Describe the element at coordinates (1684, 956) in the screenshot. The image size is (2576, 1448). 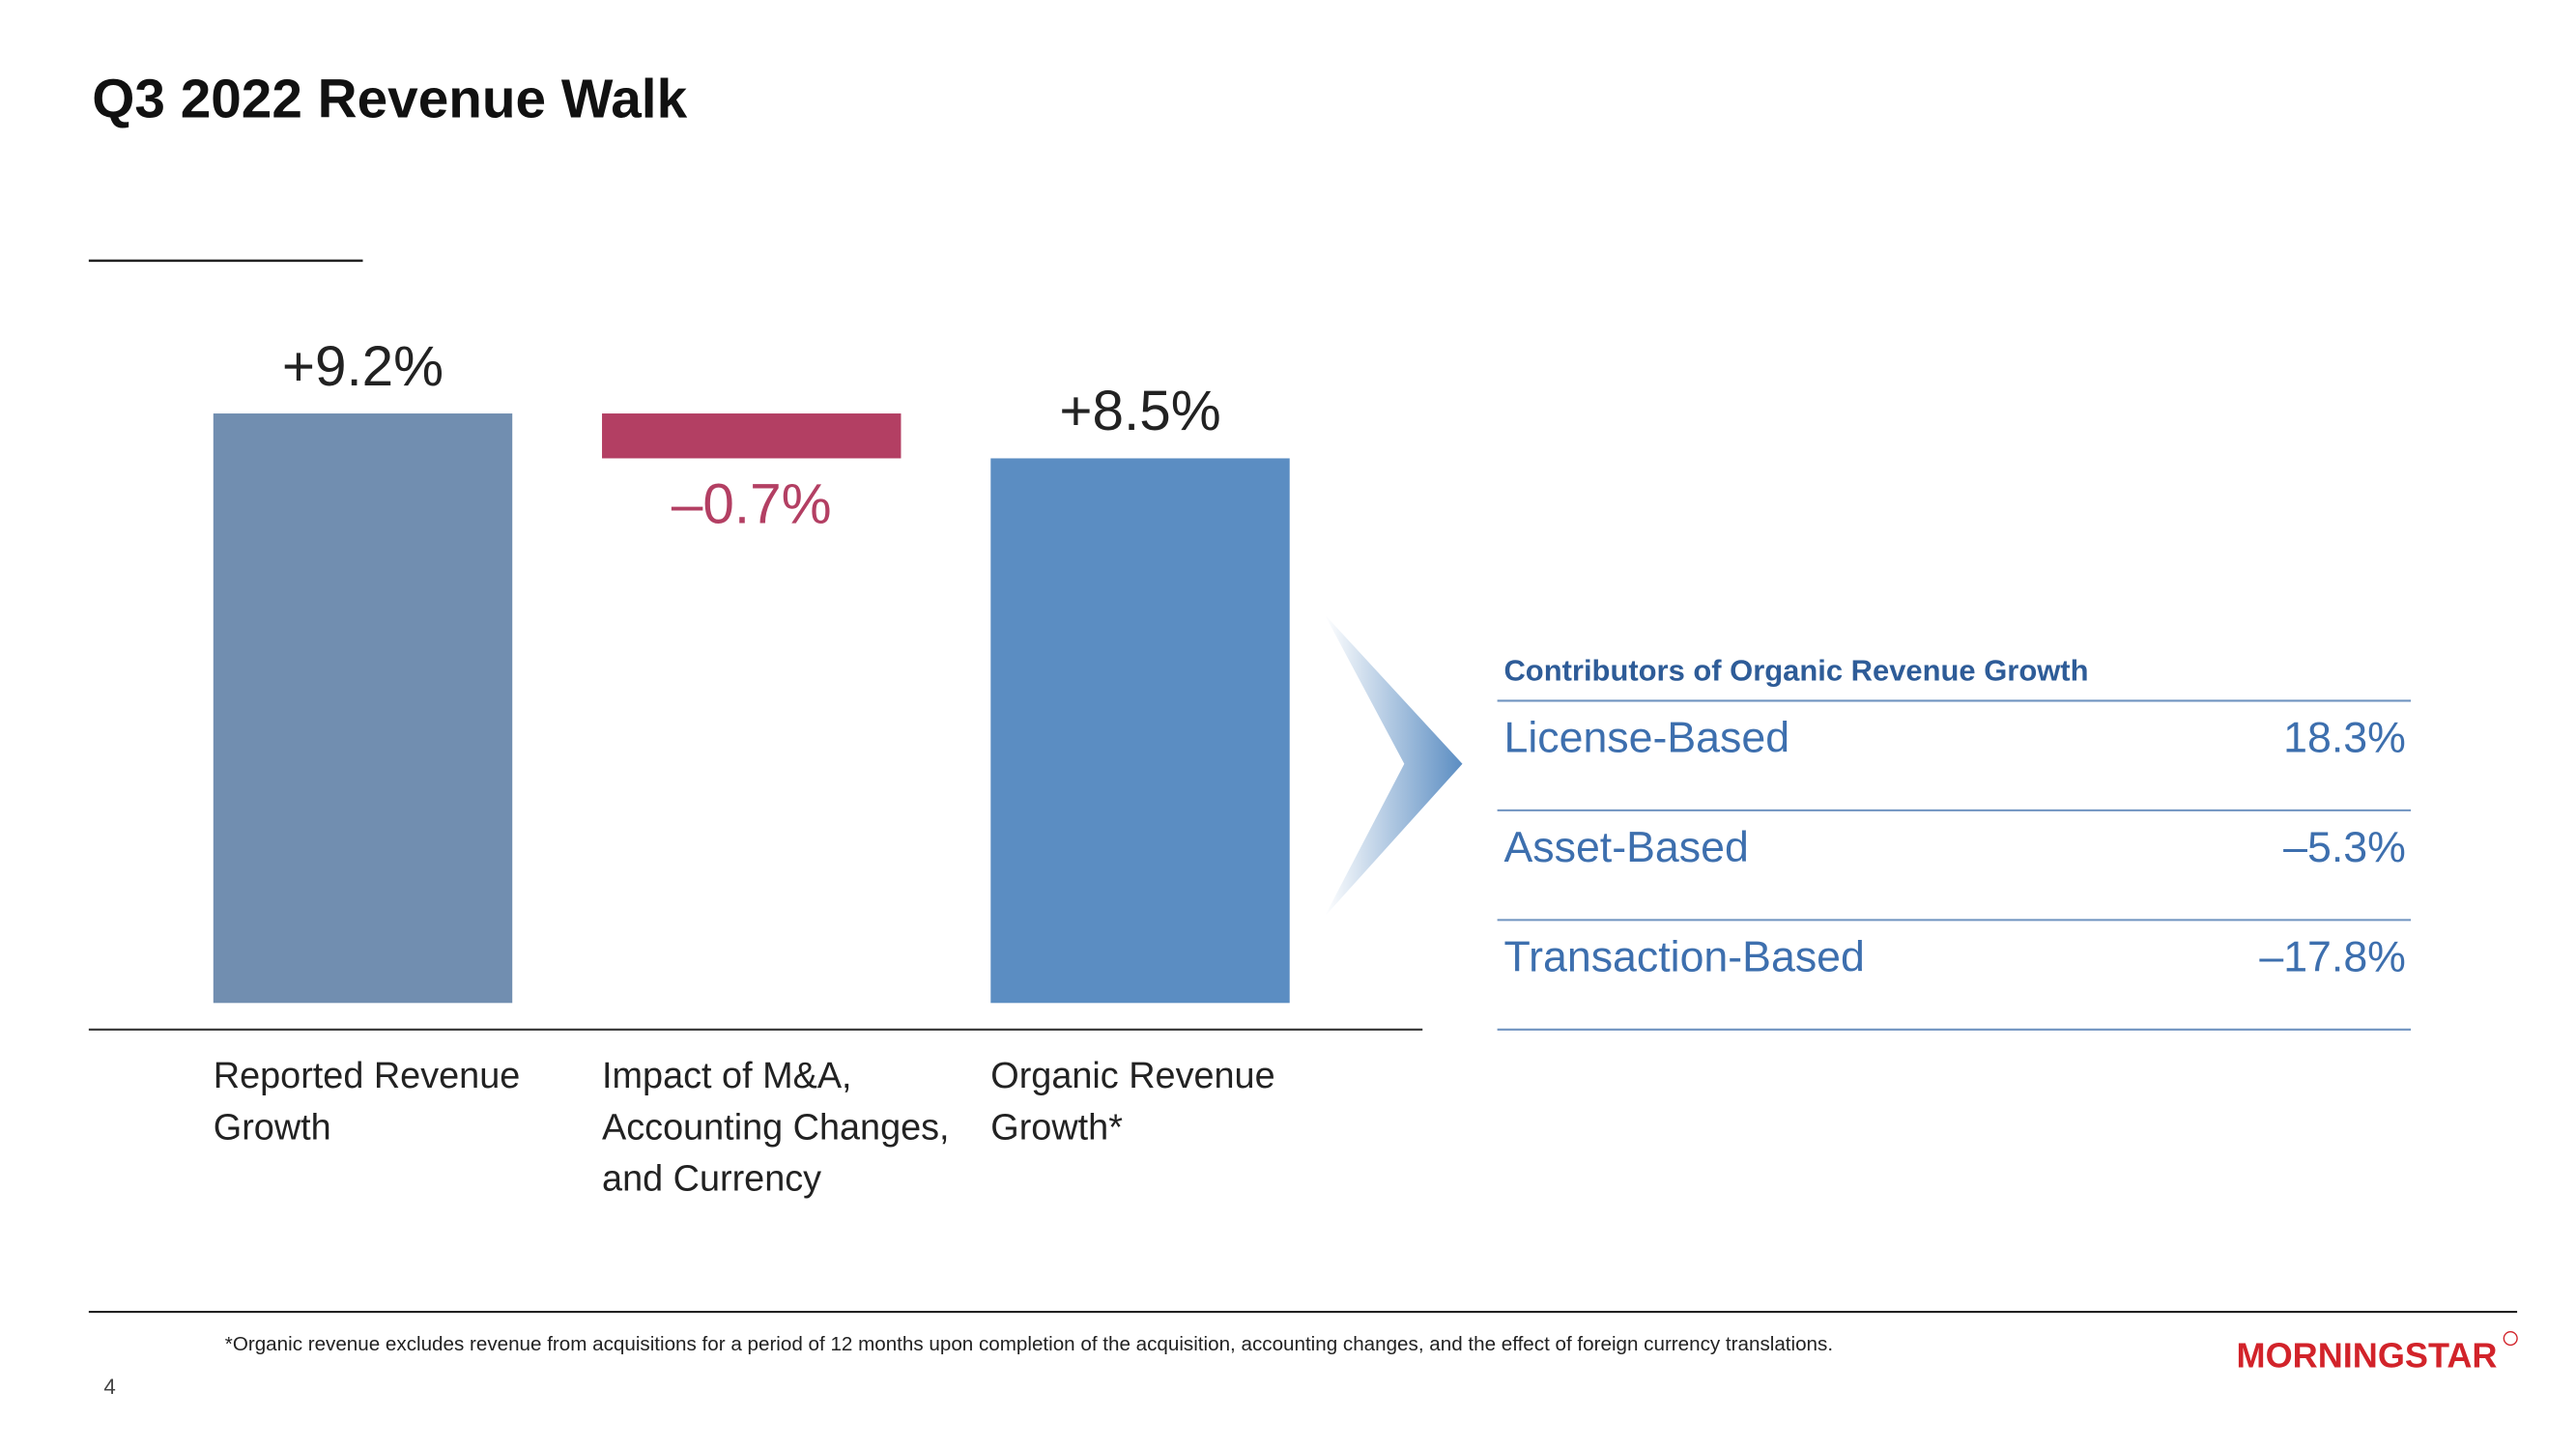
I see `row-label: Transaction-Based` at that location.